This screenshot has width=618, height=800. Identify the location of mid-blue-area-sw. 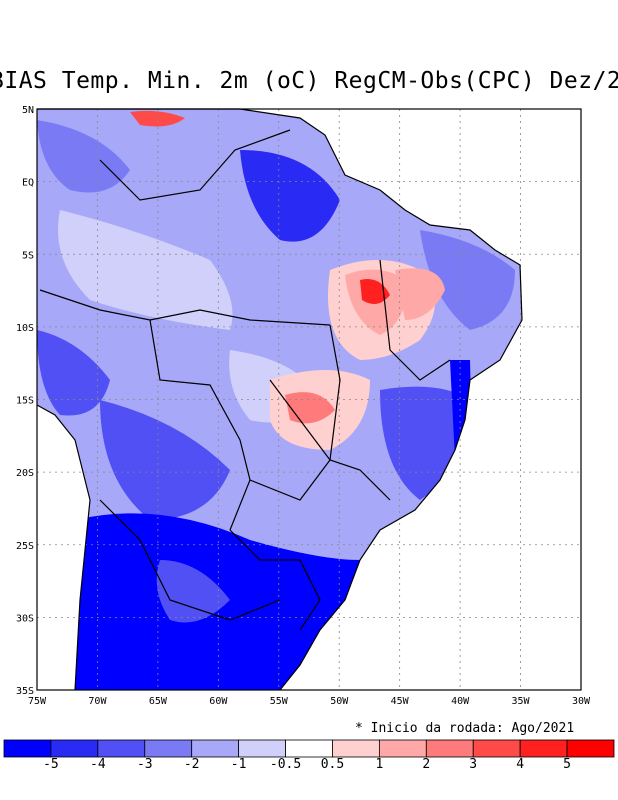
(165, 460).